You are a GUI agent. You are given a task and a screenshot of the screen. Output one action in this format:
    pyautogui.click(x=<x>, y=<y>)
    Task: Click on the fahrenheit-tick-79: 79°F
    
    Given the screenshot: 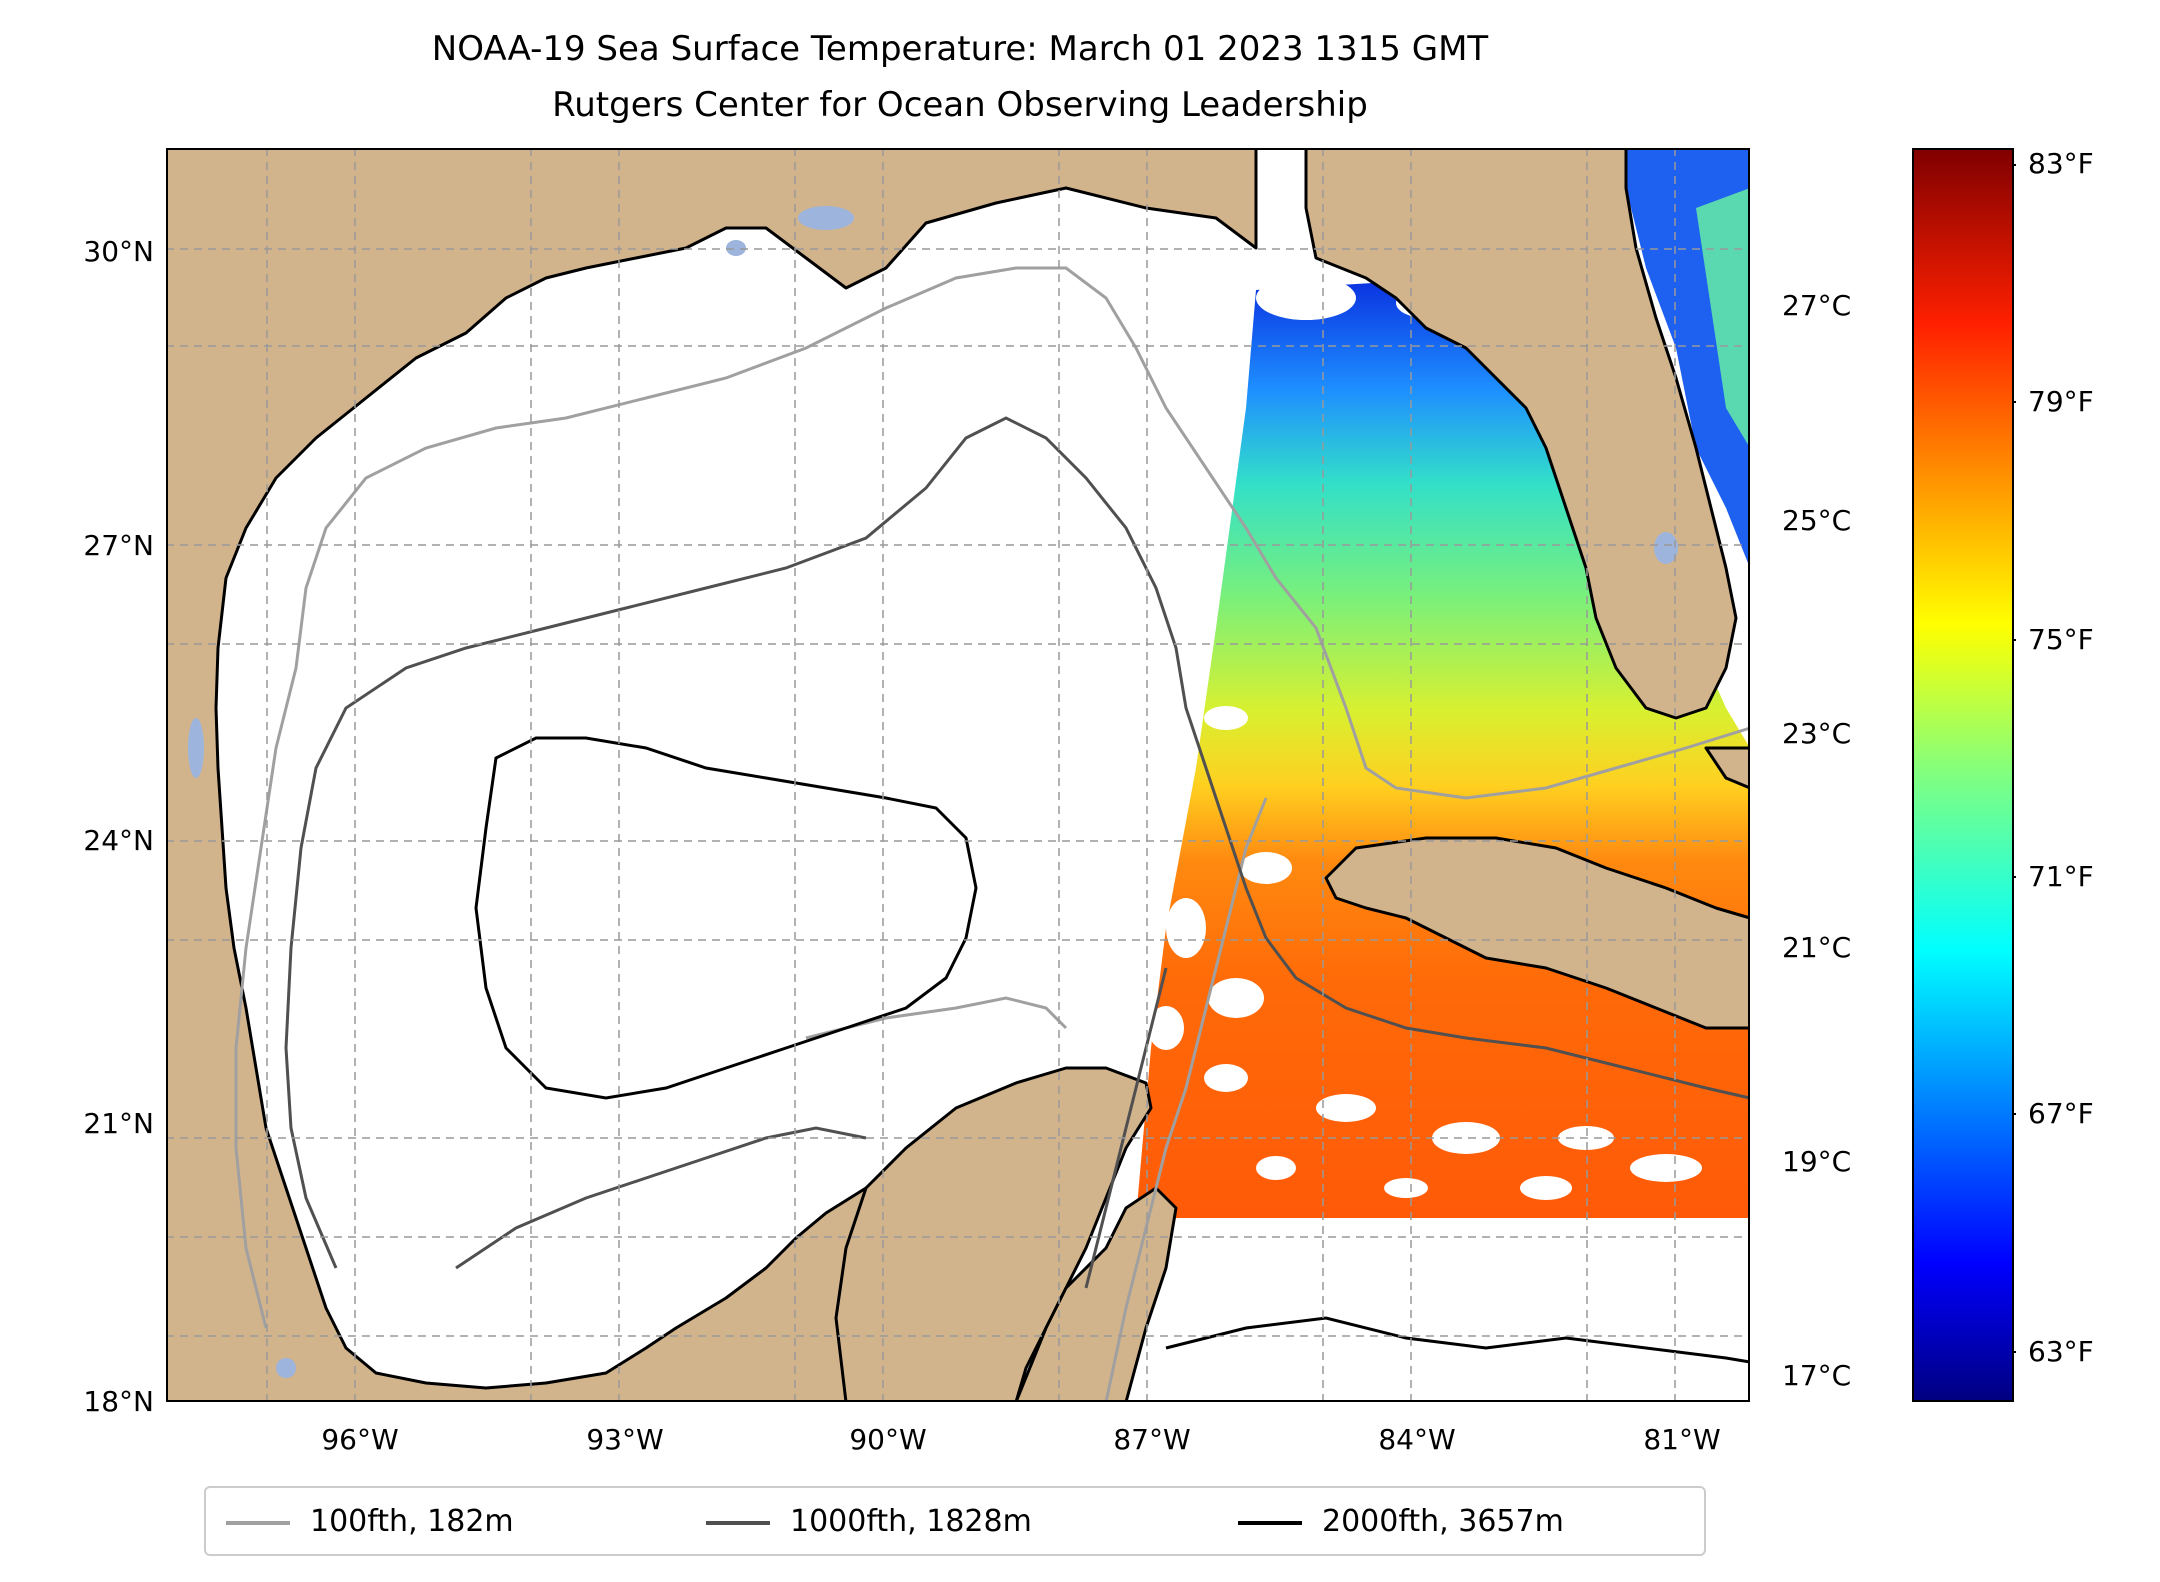 What is the action you would take?
    pyautogui.click(x=2061, y=401)
    